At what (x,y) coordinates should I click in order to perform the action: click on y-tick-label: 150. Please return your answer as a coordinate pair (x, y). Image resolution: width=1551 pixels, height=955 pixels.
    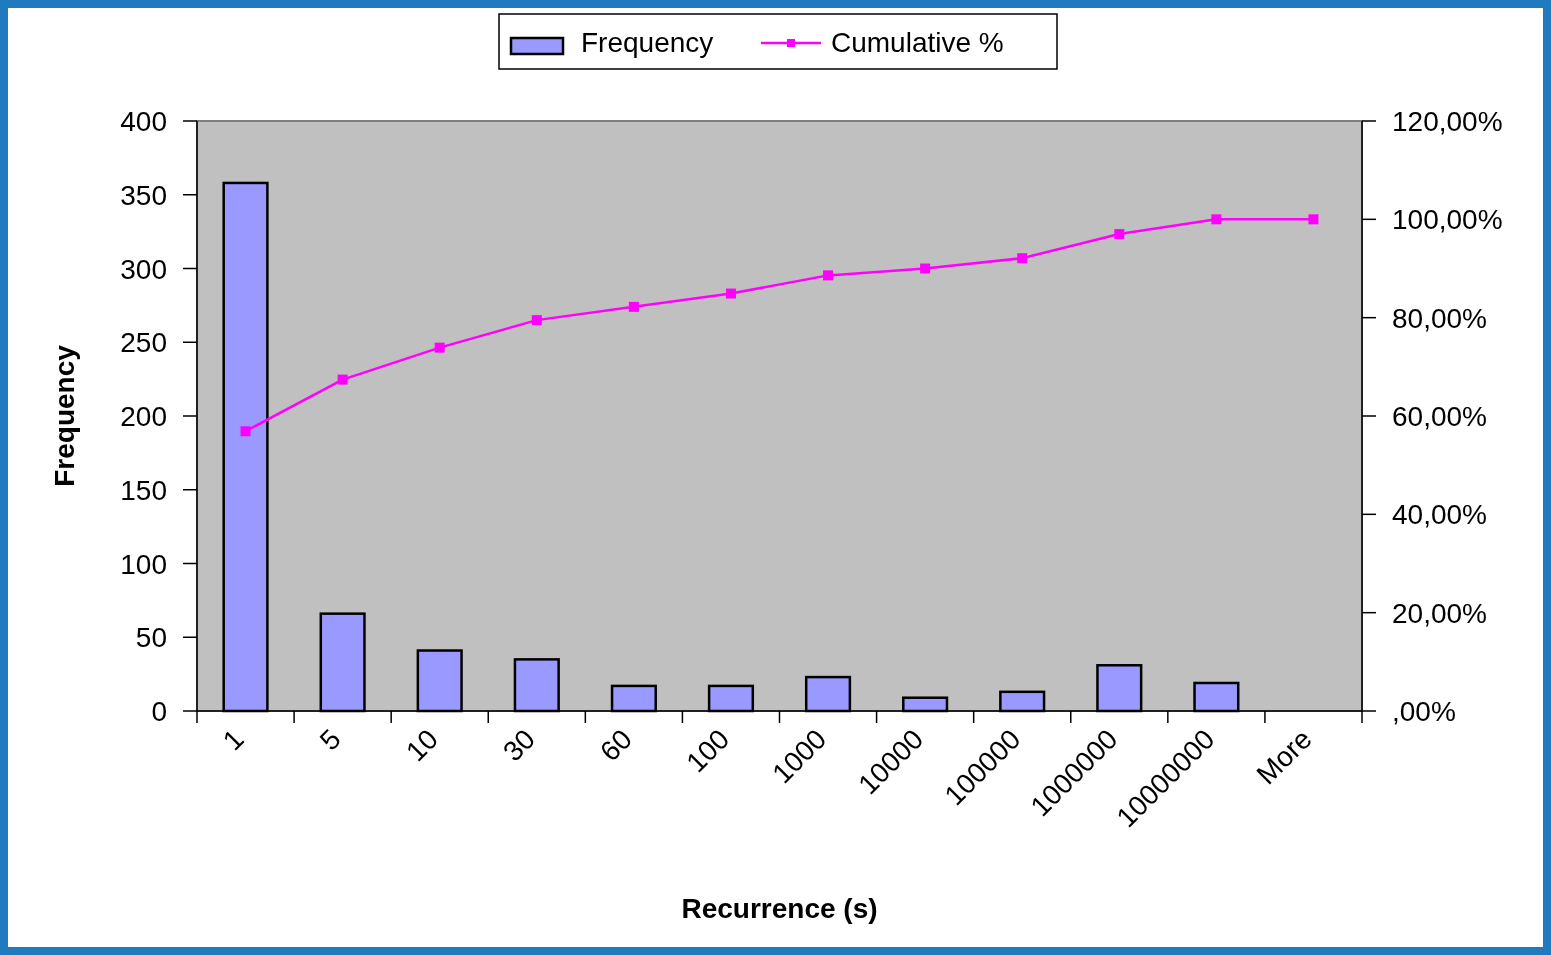
    Looking at the image, I should click on (143, 490).